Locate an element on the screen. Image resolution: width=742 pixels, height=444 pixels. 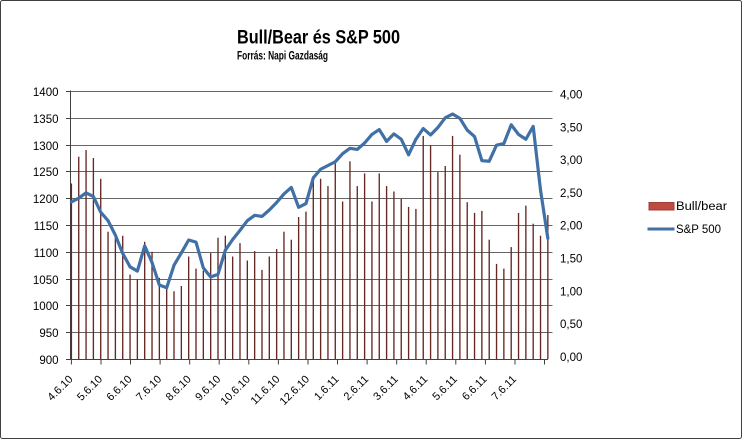
svg-text: 1400 is located at coordinates (46, 93).